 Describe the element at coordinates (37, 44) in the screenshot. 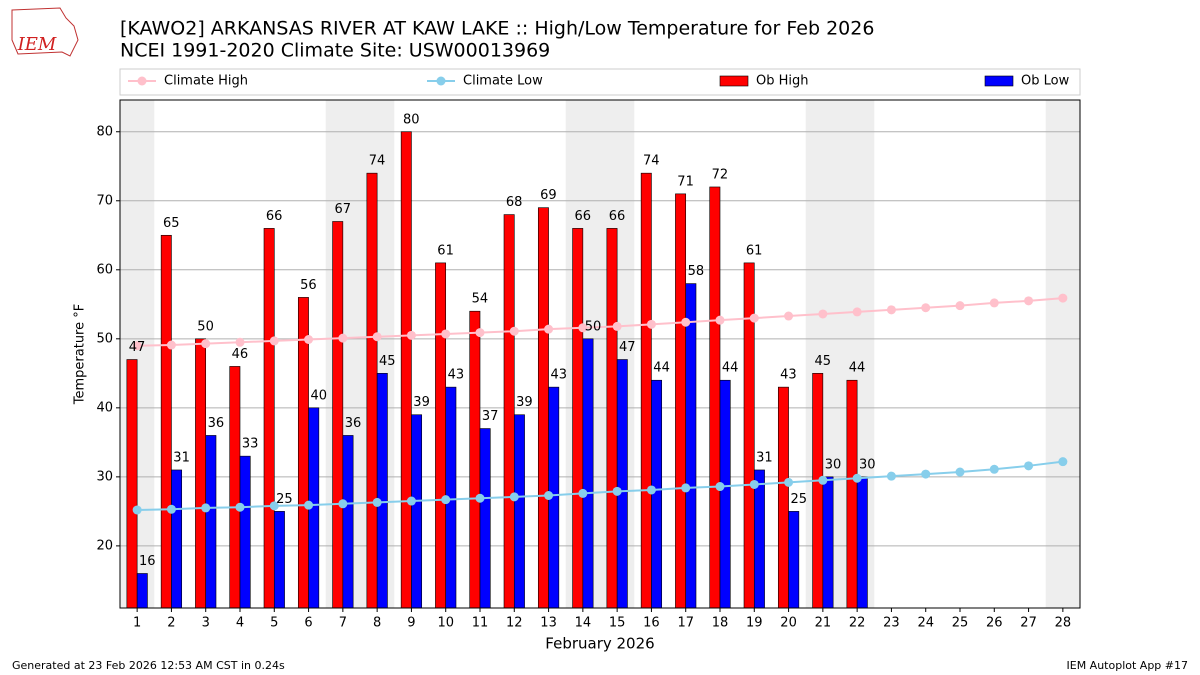

I see `logo-text: IEM` at that location.